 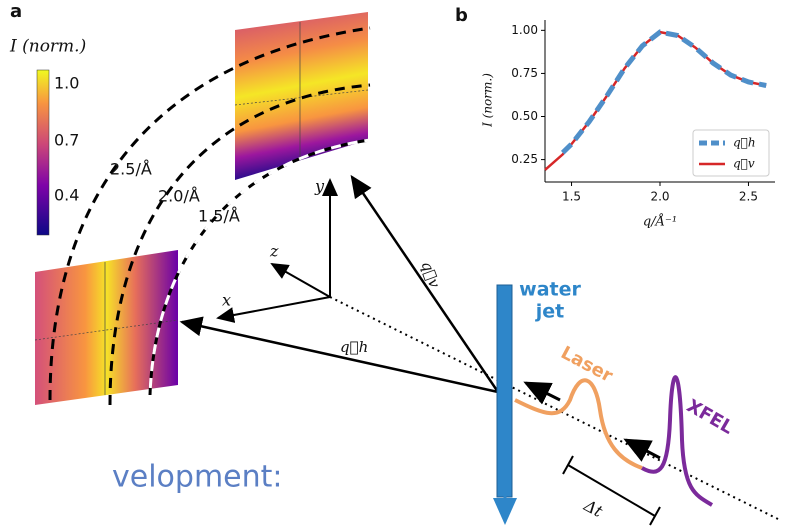 What do you see at coordinates (677, 441) in the screenshot?
I see `xfel-pulse` at bounding box center [677, 441].